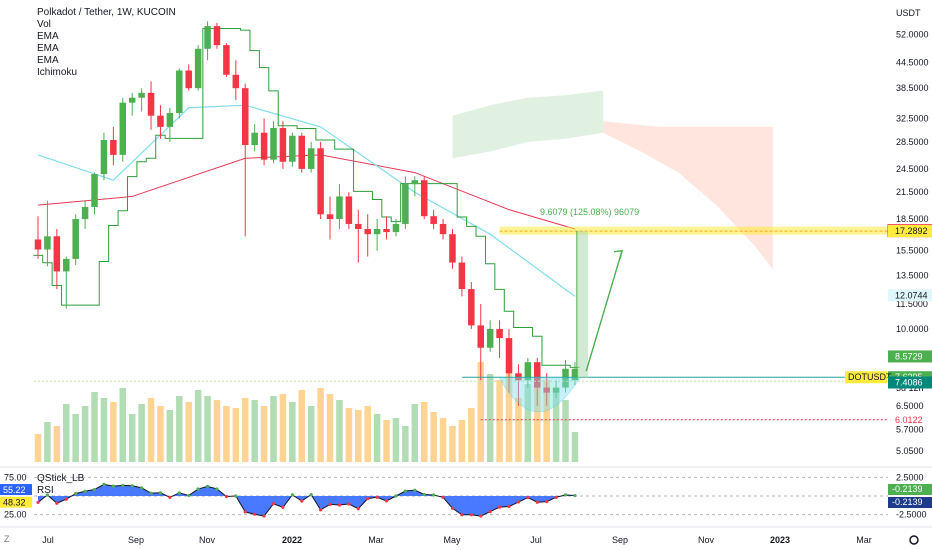  I want to click on legend-indicator-ema-1: EMA, so click(48, 36).